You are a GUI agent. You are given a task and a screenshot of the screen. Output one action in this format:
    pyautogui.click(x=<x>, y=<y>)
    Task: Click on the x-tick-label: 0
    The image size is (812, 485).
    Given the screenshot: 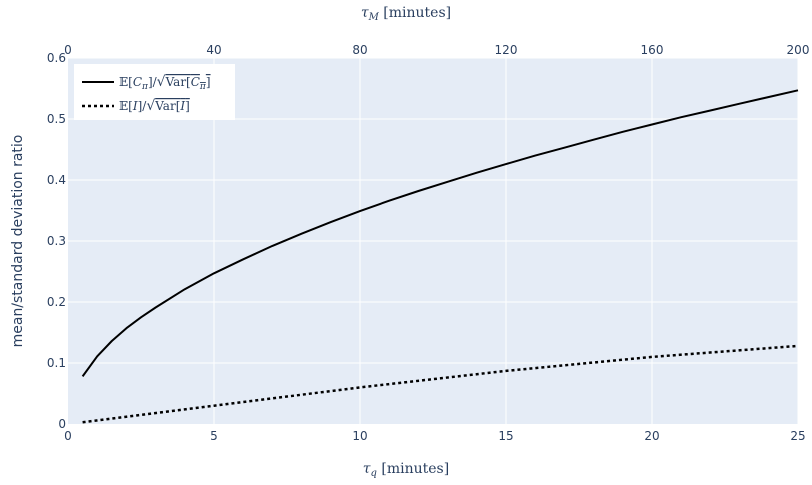 What is the action you would take?
    pyautogui.click(x=68, y=436)
    